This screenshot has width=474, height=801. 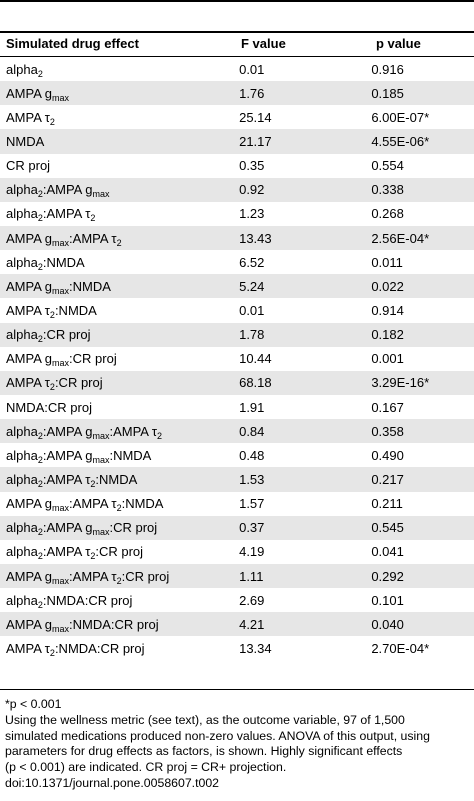 I want to click on table-row: alpha2:NMDA 6.52 0.011, so click(x=237, y=262).